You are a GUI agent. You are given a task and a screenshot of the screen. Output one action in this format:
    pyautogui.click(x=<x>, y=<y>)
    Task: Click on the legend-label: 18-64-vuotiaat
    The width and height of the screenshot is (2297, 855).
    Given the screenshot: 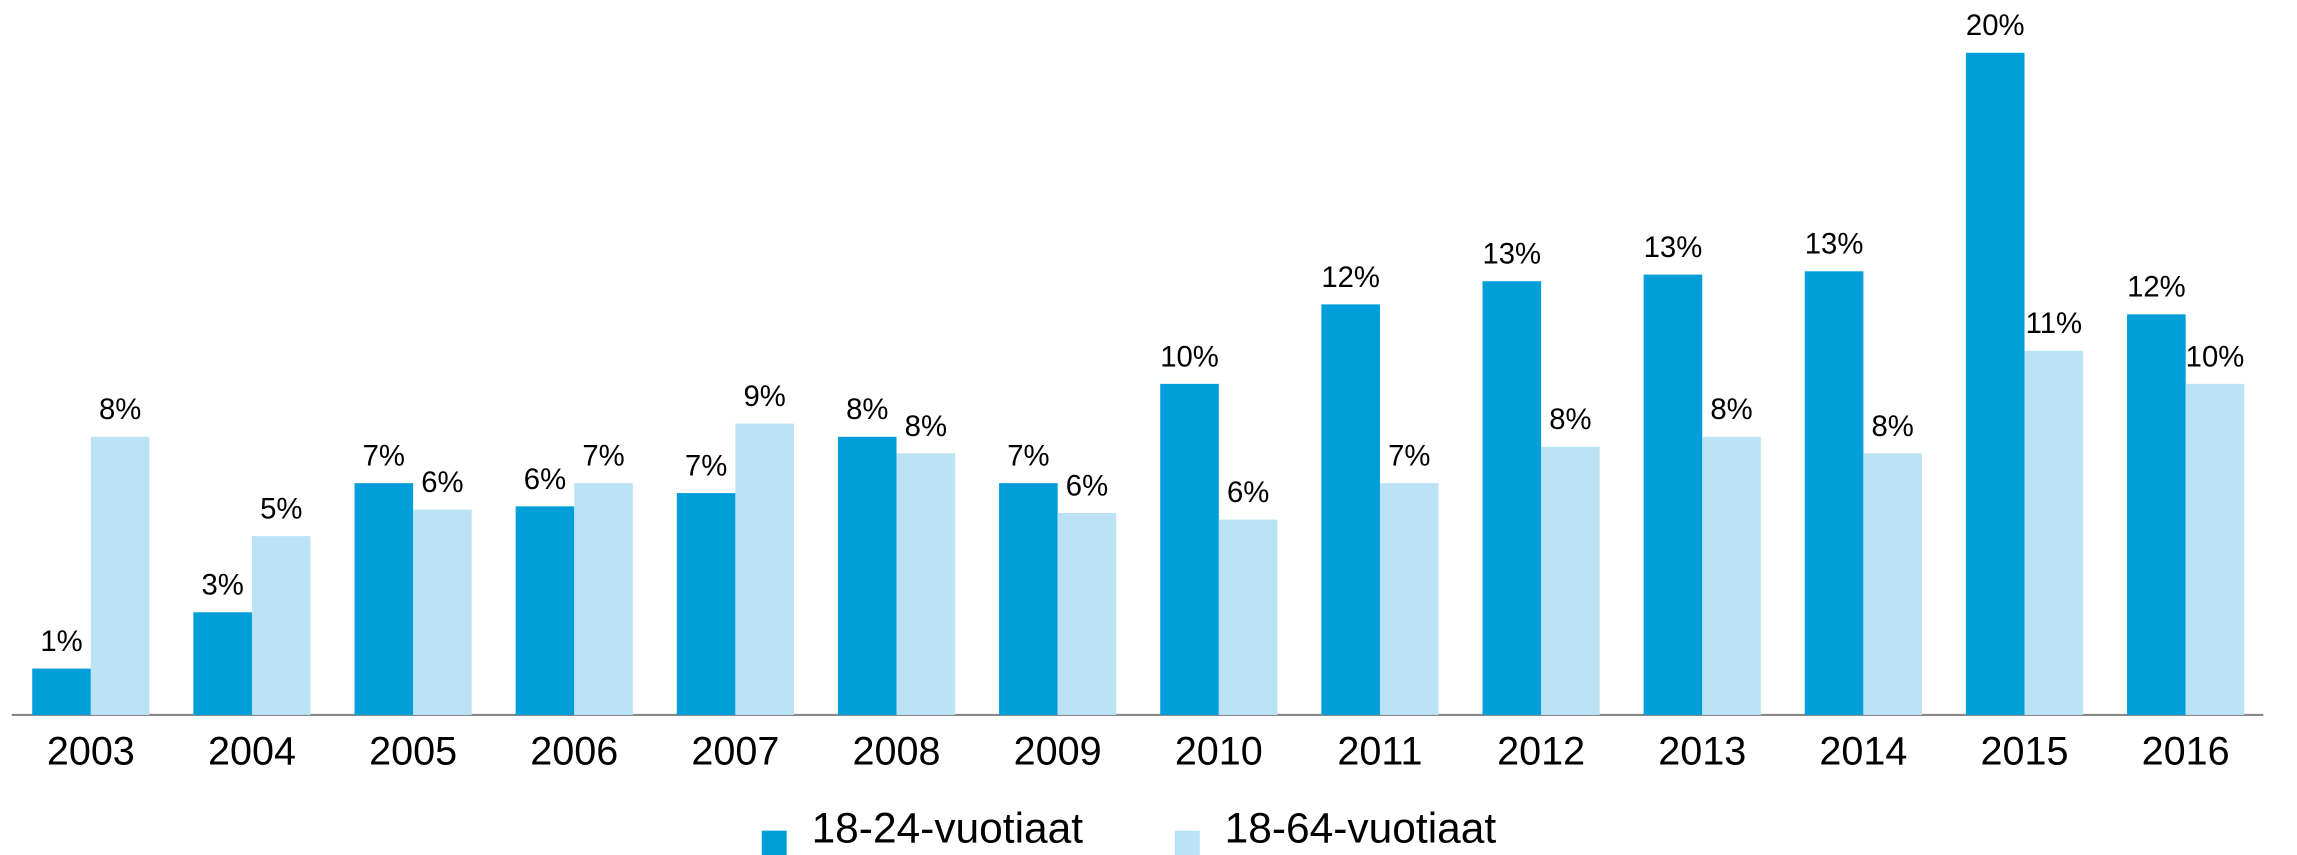 What is the action you would take?
    pyautogui.click(x=1361, y=828)
    